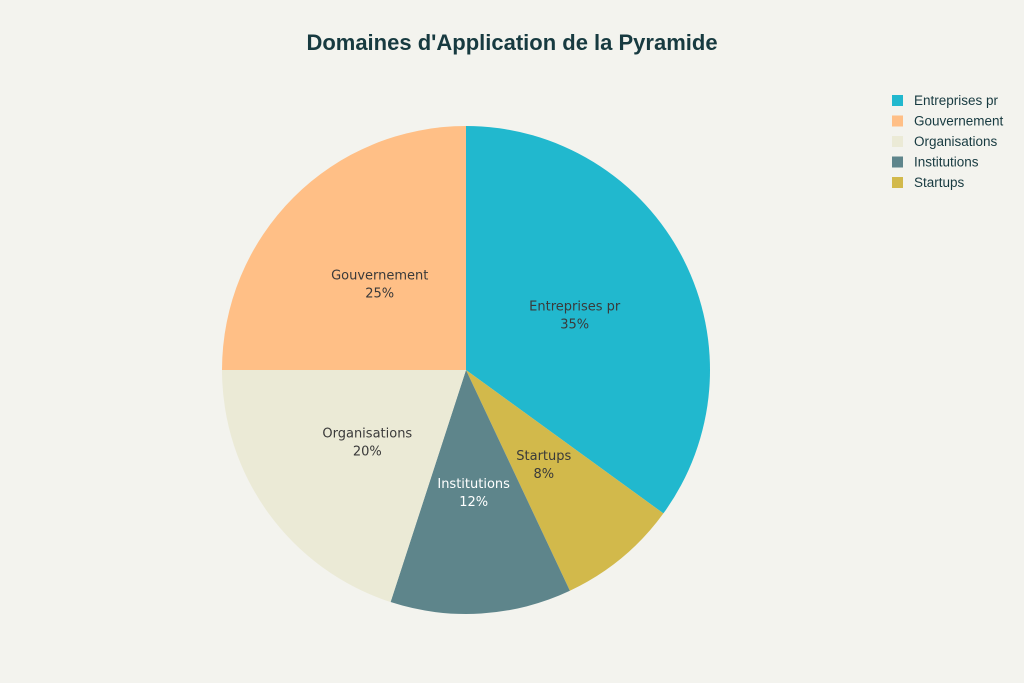 The width and height of the screenshot is (1024, 683). I want to click on slice-value-entreprises-pr: 35%, so click(574, 325).